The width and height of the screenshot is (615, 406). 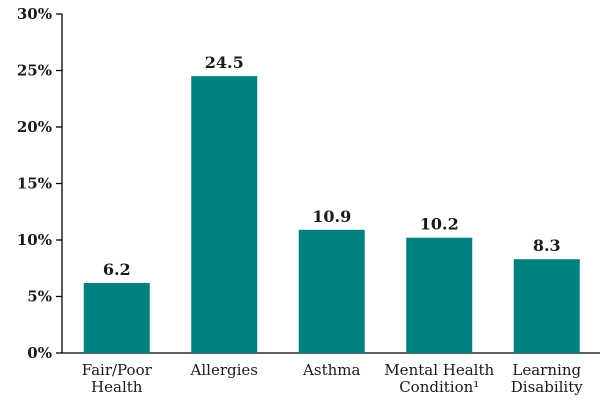 I want to click on bar-value-label: 10.9, so click(x=331, y=216).